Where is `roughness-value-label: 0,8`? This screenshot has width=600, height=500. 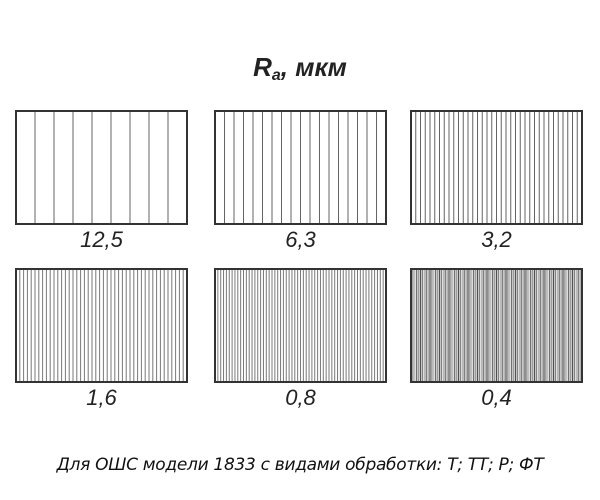
roughness-value-label: 0,8 is located at coordinates (300, 397).